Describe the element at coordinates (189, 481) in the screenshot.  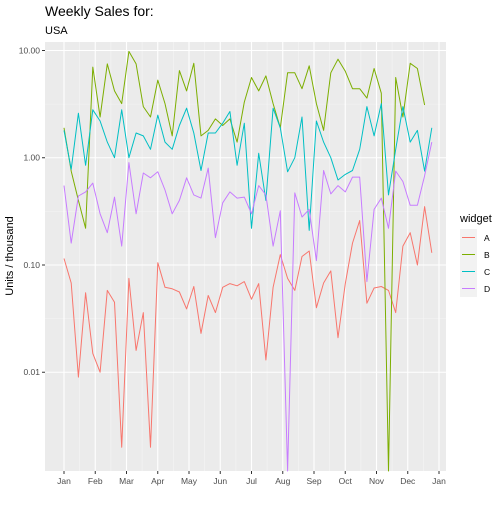
I see `x-tick-label: May` at that location.